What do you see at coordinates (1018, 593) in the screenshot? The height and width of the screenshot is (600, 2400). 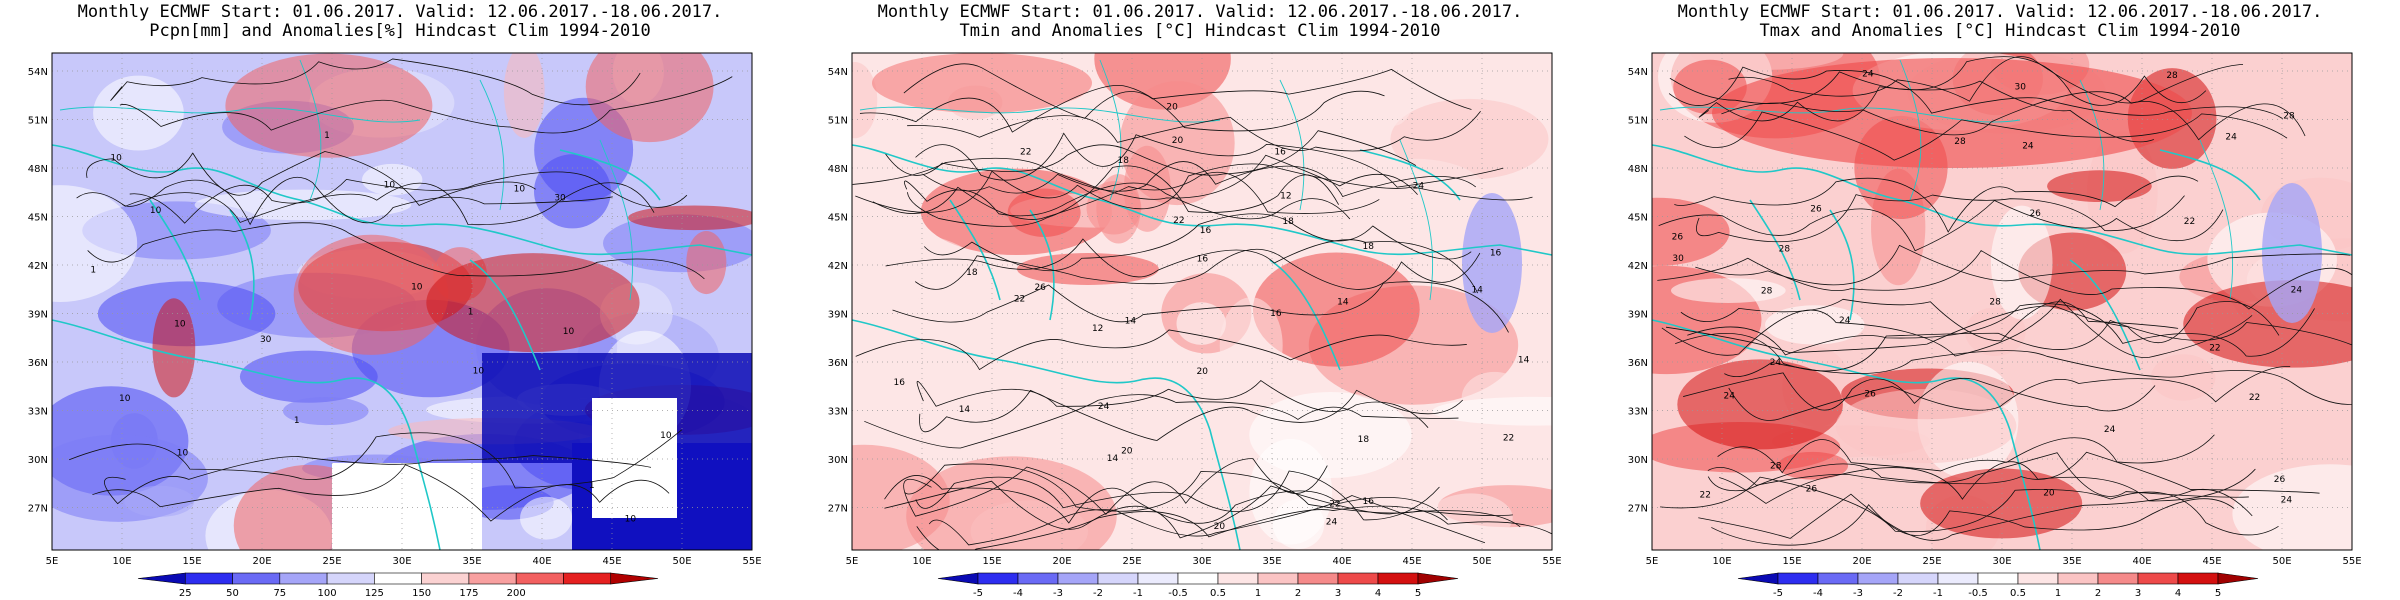 I see `colorbar-tick-label: -4` at bounding box center [1018, 593].